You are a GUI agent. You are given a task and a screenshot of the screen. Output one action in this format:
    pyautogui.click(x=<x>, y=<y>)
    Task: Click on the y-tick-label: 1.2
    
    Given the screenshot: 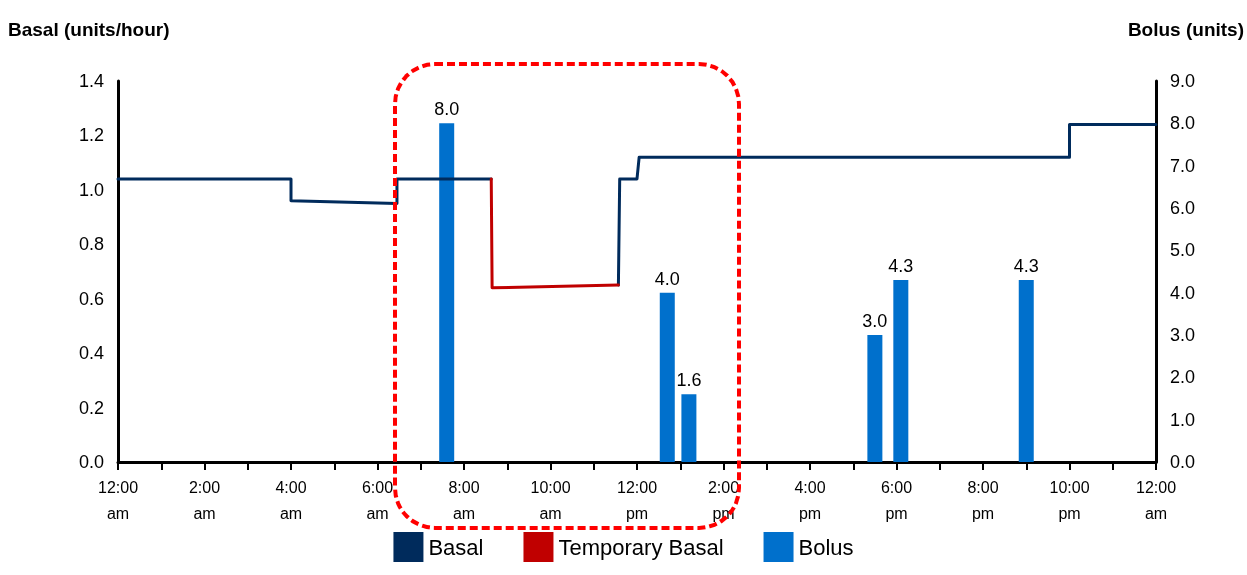 What is the action you would take?
    pyautogui.click(x=91, y=135)
    